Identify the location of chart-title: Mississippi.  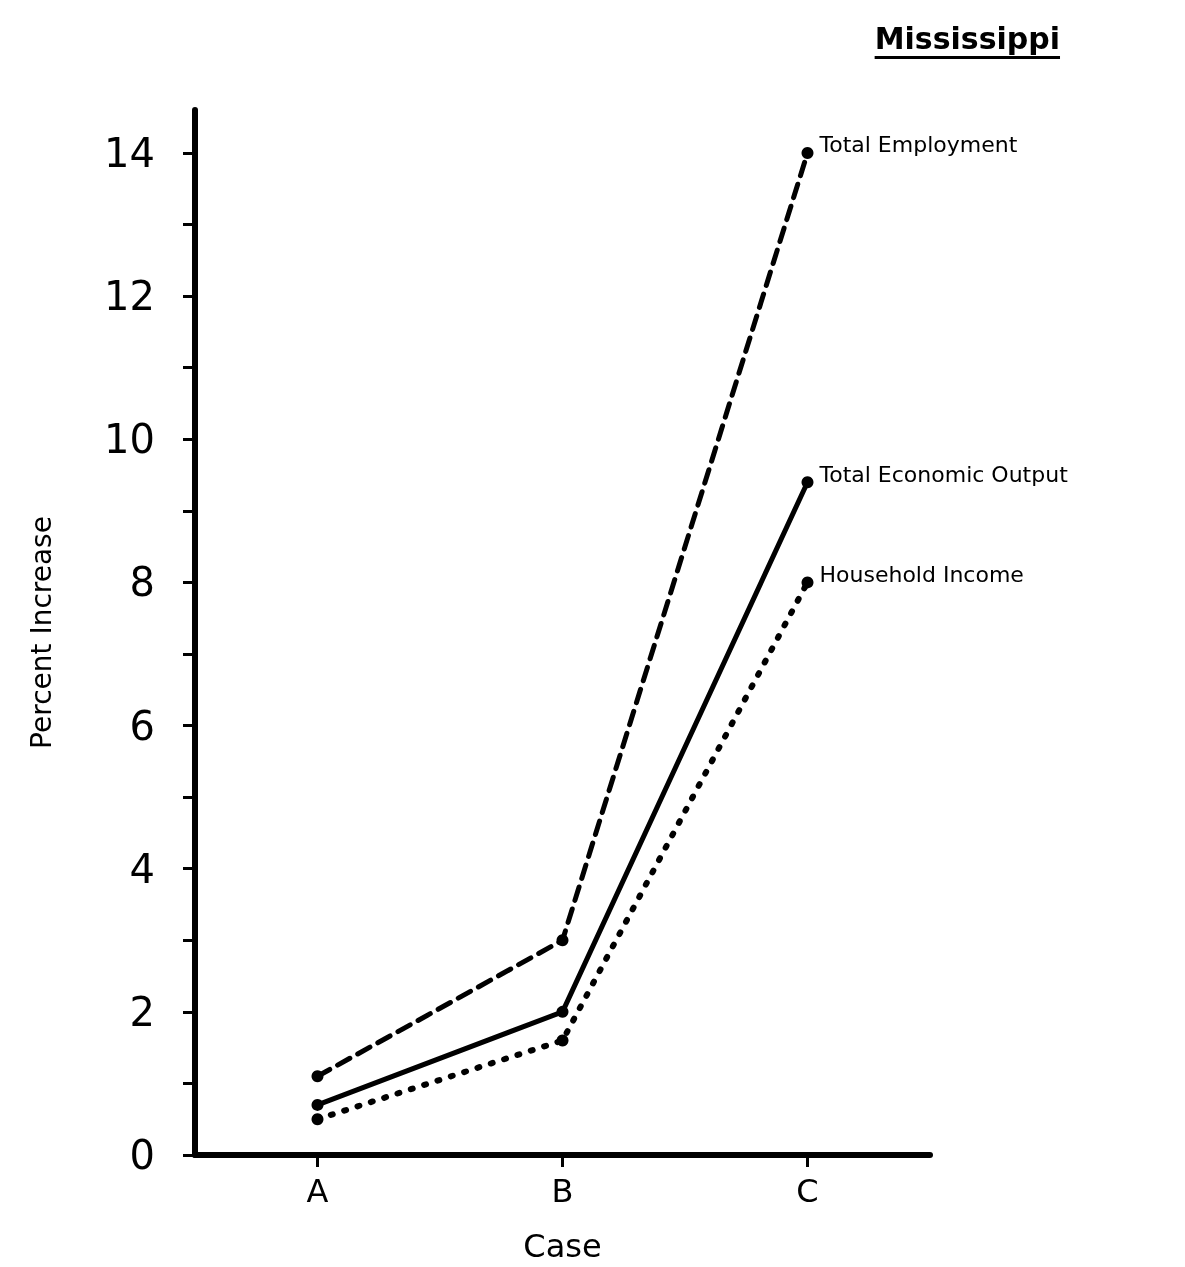
(967, 38).